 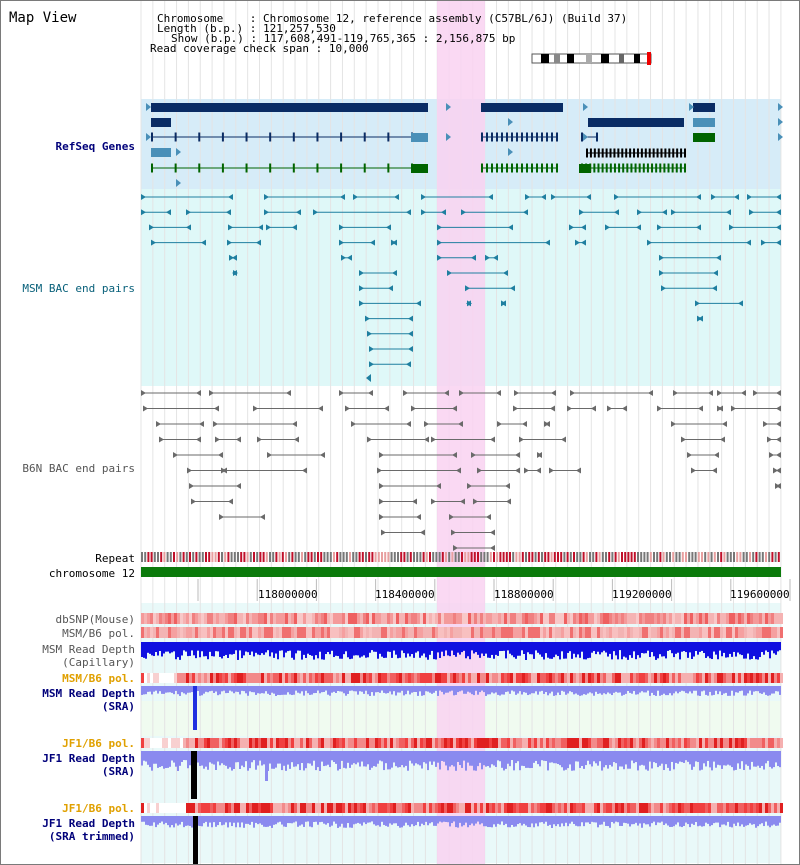 I want to click on track-label-jf1-depth-sra: JF1 Read Depth (SRA), so click(x=88, y=765).